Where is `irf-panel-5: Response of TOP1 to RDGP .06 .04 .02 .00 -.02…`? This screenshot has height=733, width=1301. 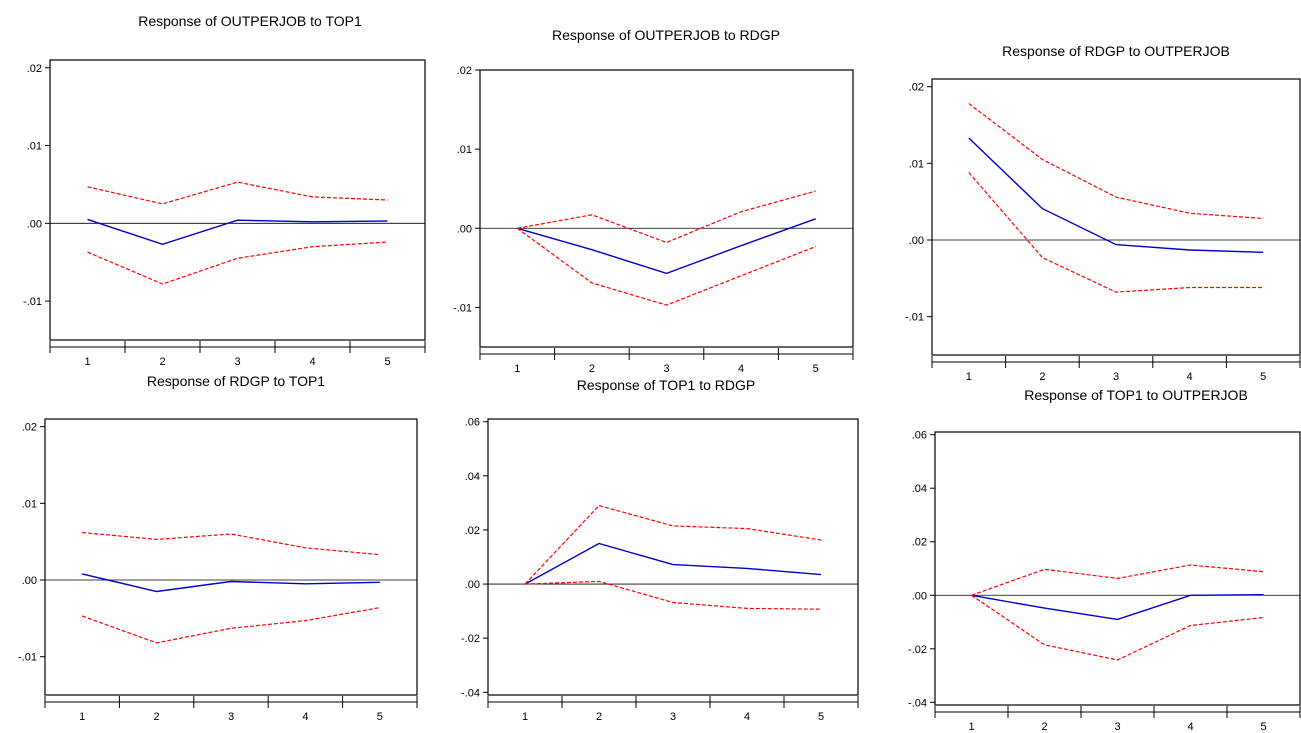 irf-panel-5: Response of TOP1 to RDGP .06 .04 .02 .00 -.02… is located at coordinates (660, 550).